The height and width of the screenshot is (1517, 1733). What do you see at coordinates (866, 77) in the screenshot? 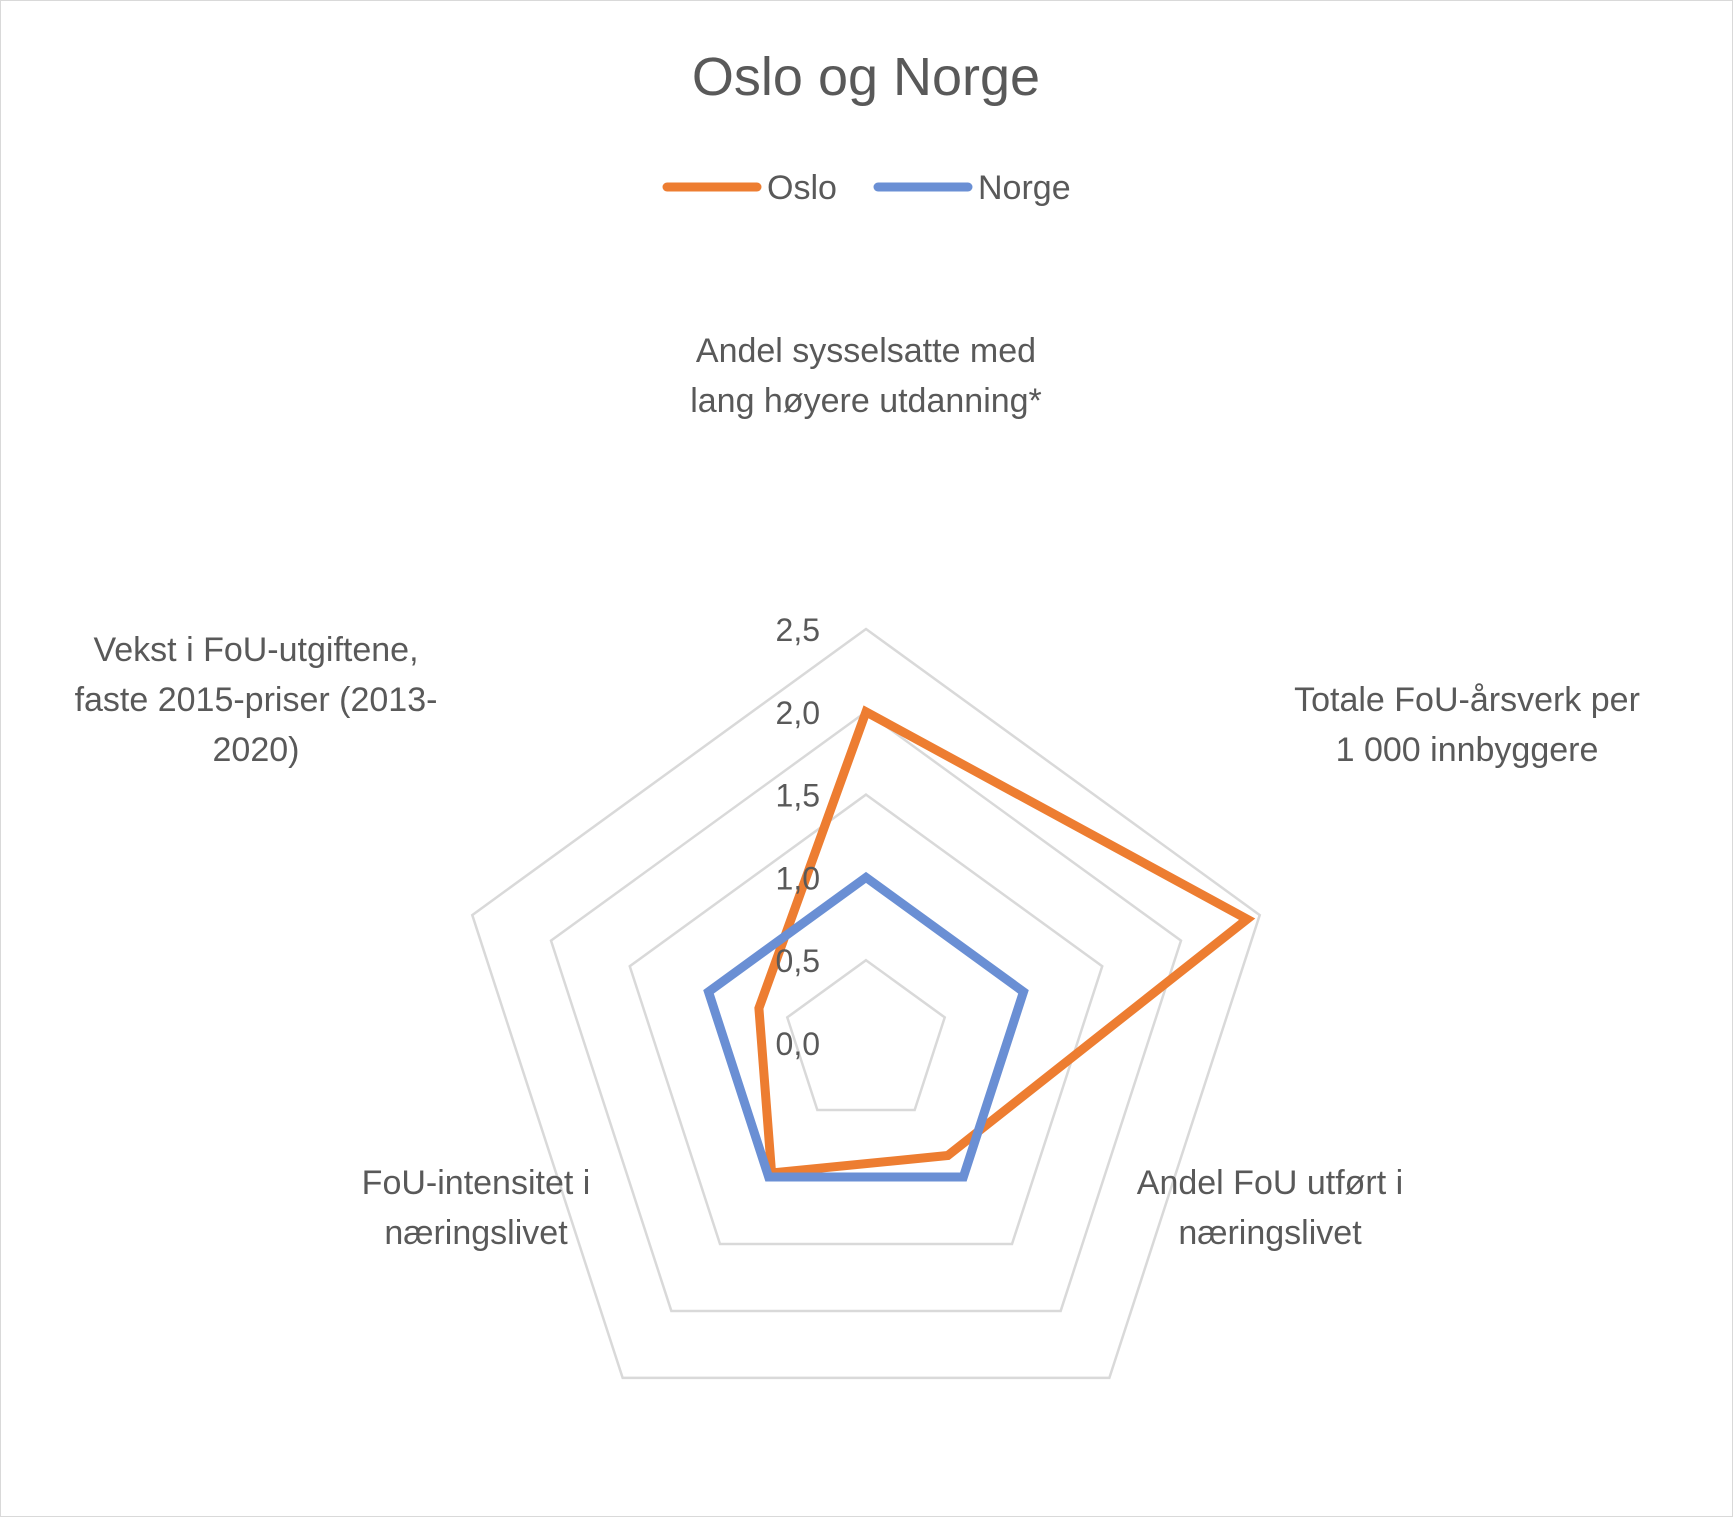
I see `chart-title: Oslo og Norge` at bounding box center [866, 77].